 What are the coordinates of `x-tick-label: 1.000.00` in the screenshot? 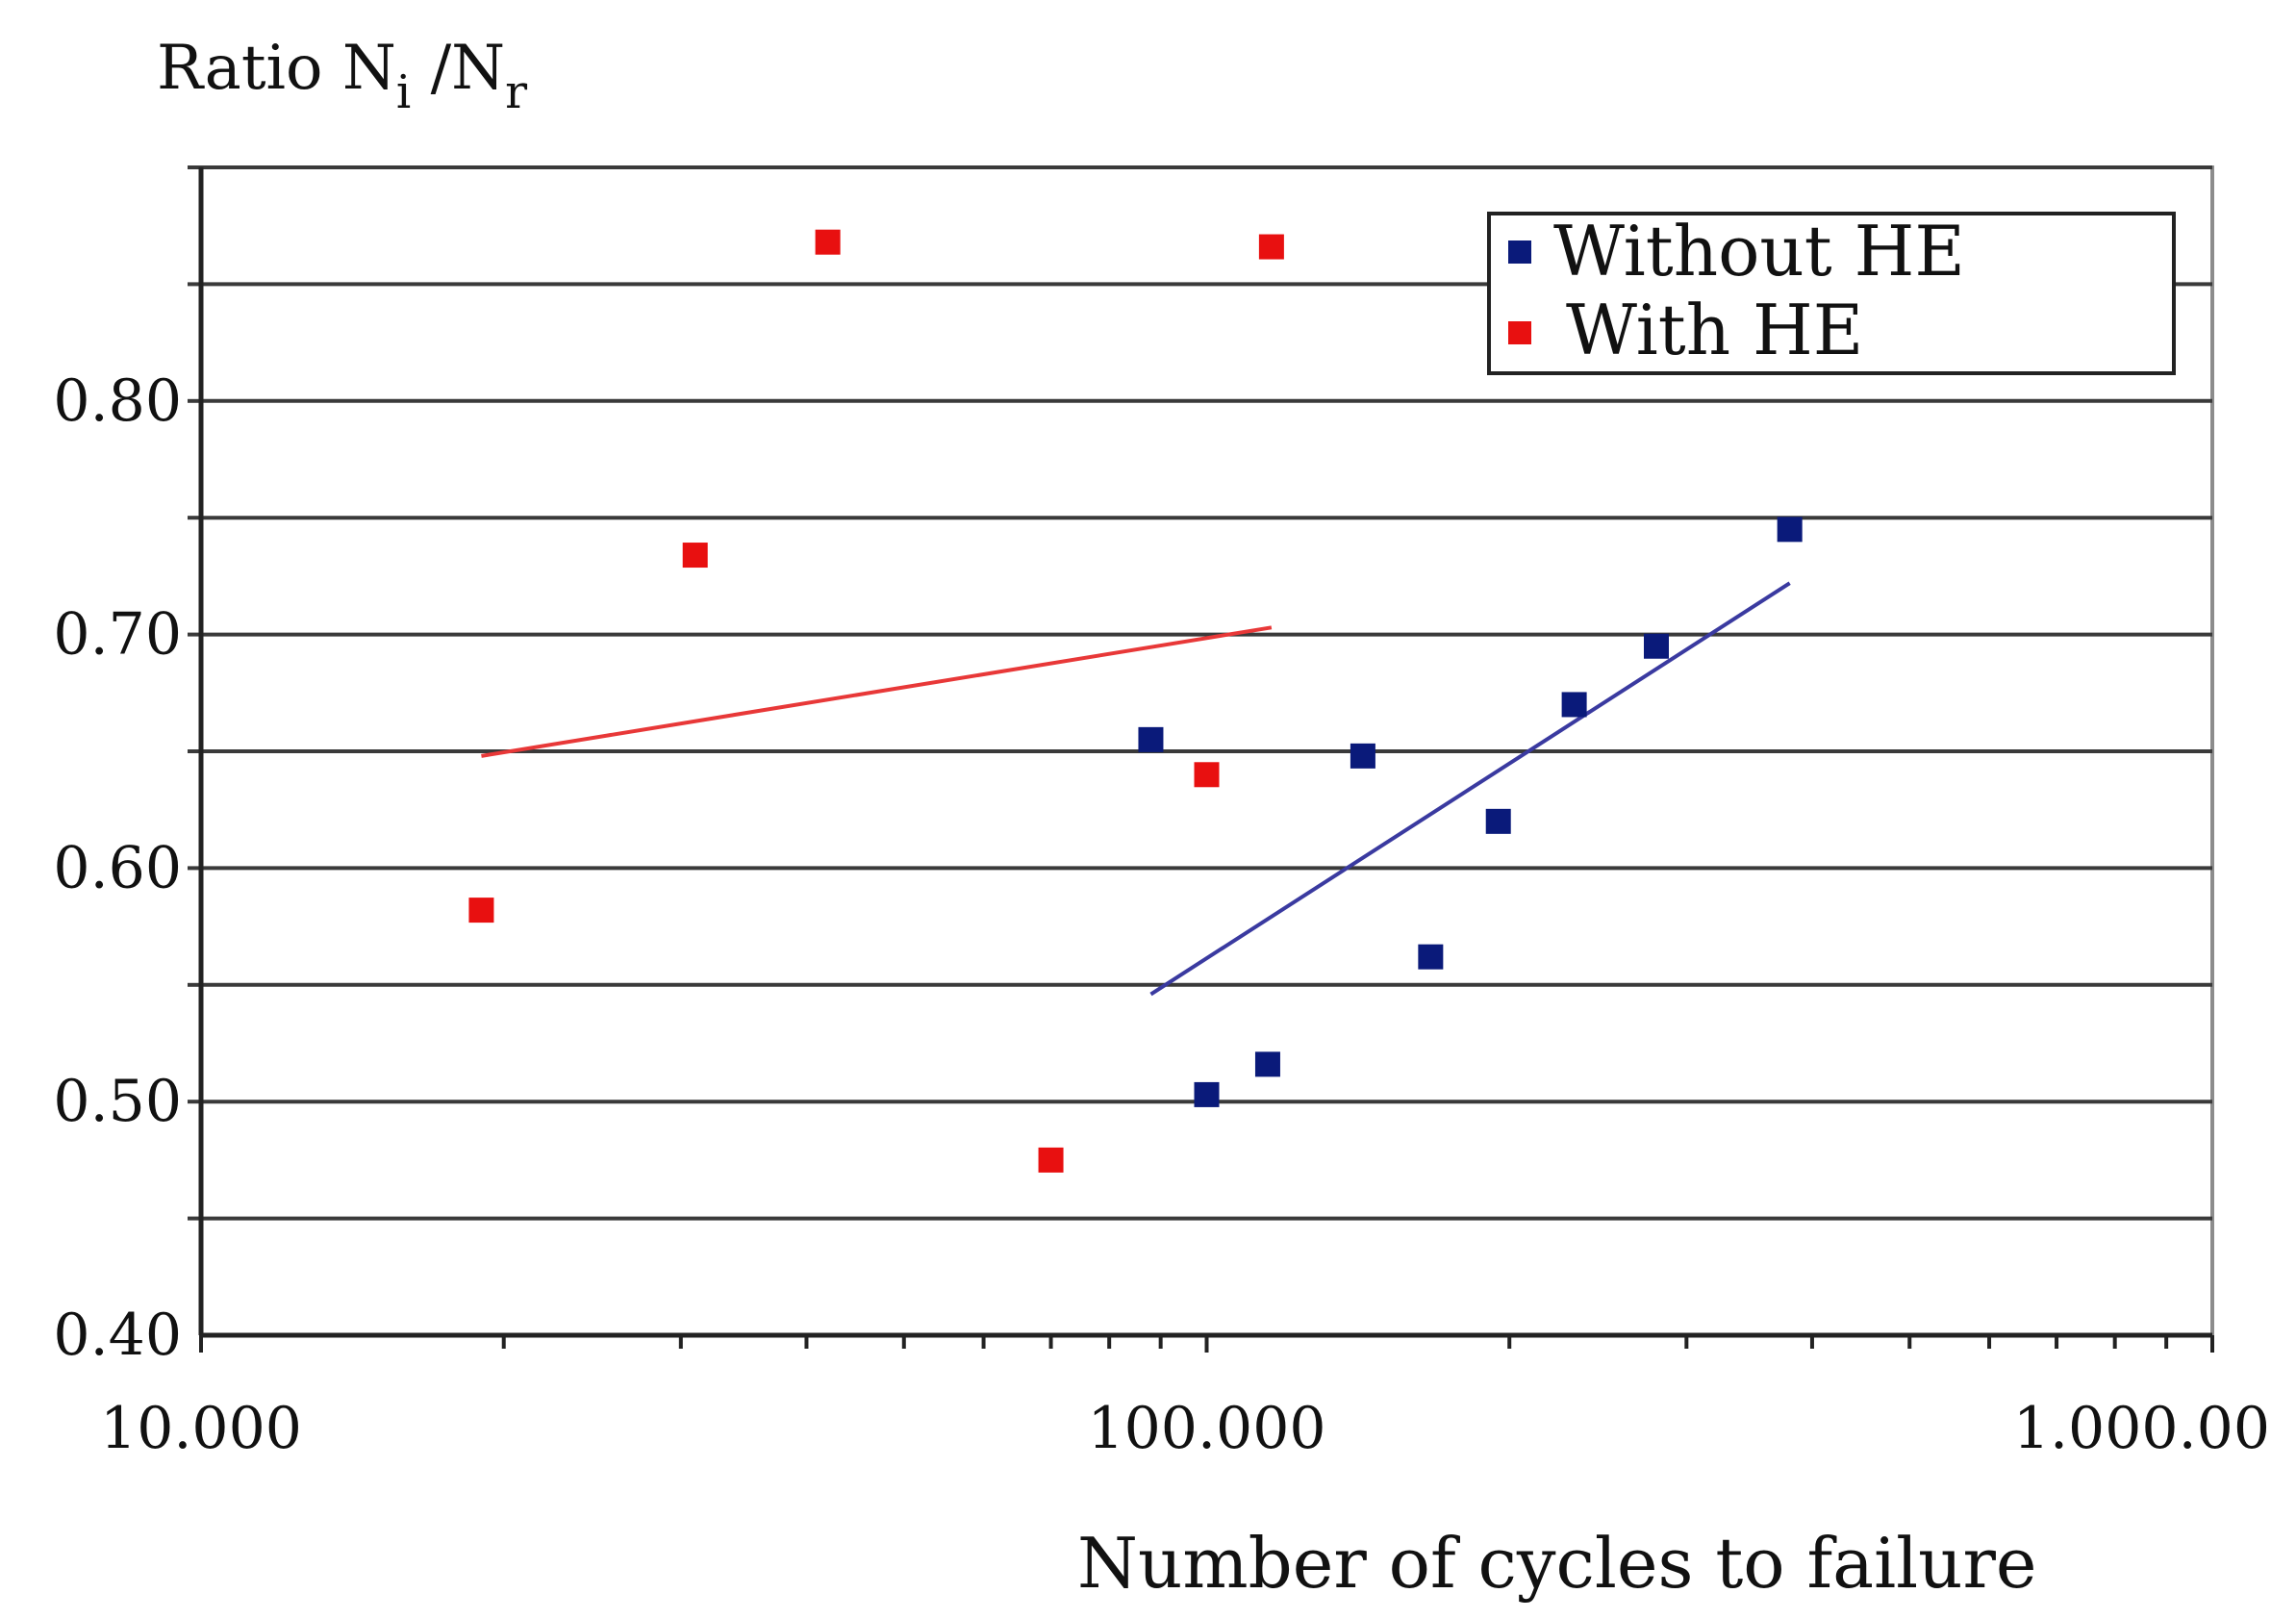 It's located at (2141, 1428).